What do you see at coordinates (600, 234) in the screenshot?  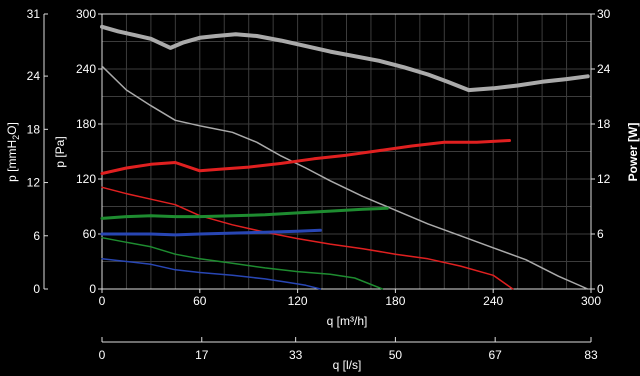 I see `y-tick-label-power: 6` at bounding box center [600, 234].